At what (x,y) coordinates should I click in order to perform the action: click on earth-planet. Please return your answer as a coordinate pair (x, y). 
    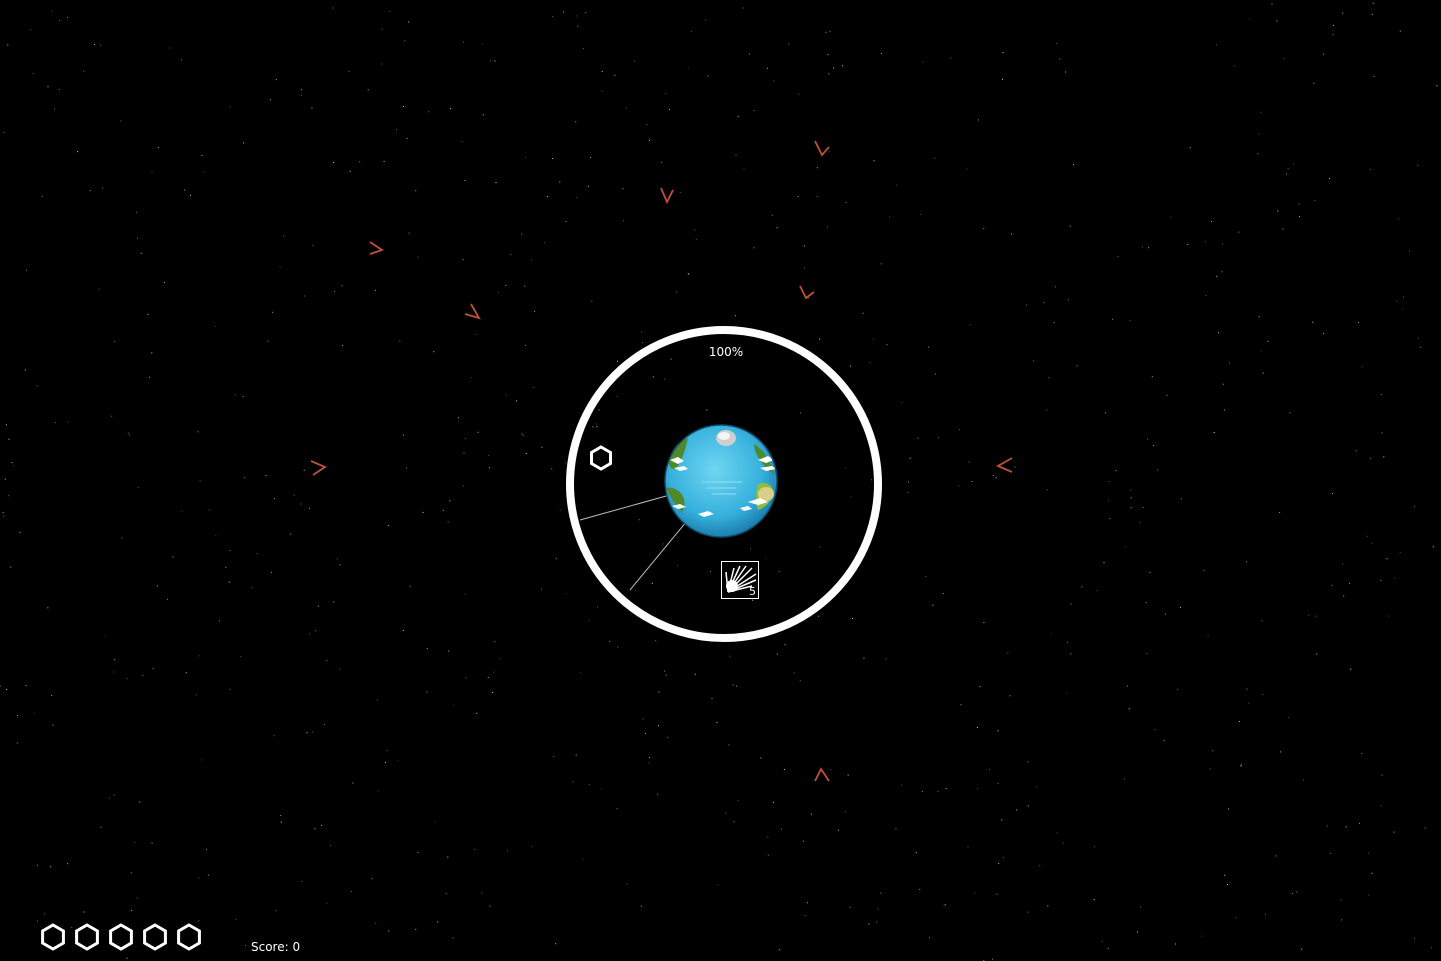
    Looking at the image, I should click on (721, 481).